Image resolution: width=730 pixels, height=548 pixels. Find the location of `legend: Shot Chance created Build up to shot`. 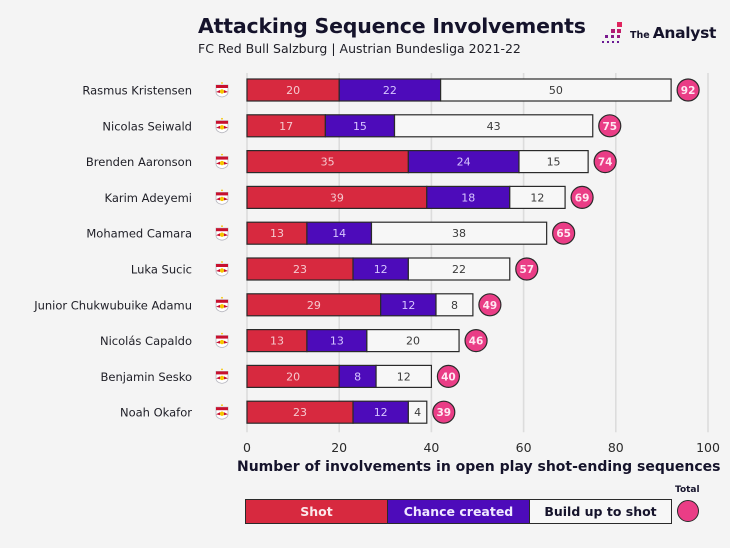

legend: Shot Chance created Build up to shot is located at coordinates (458, 511).